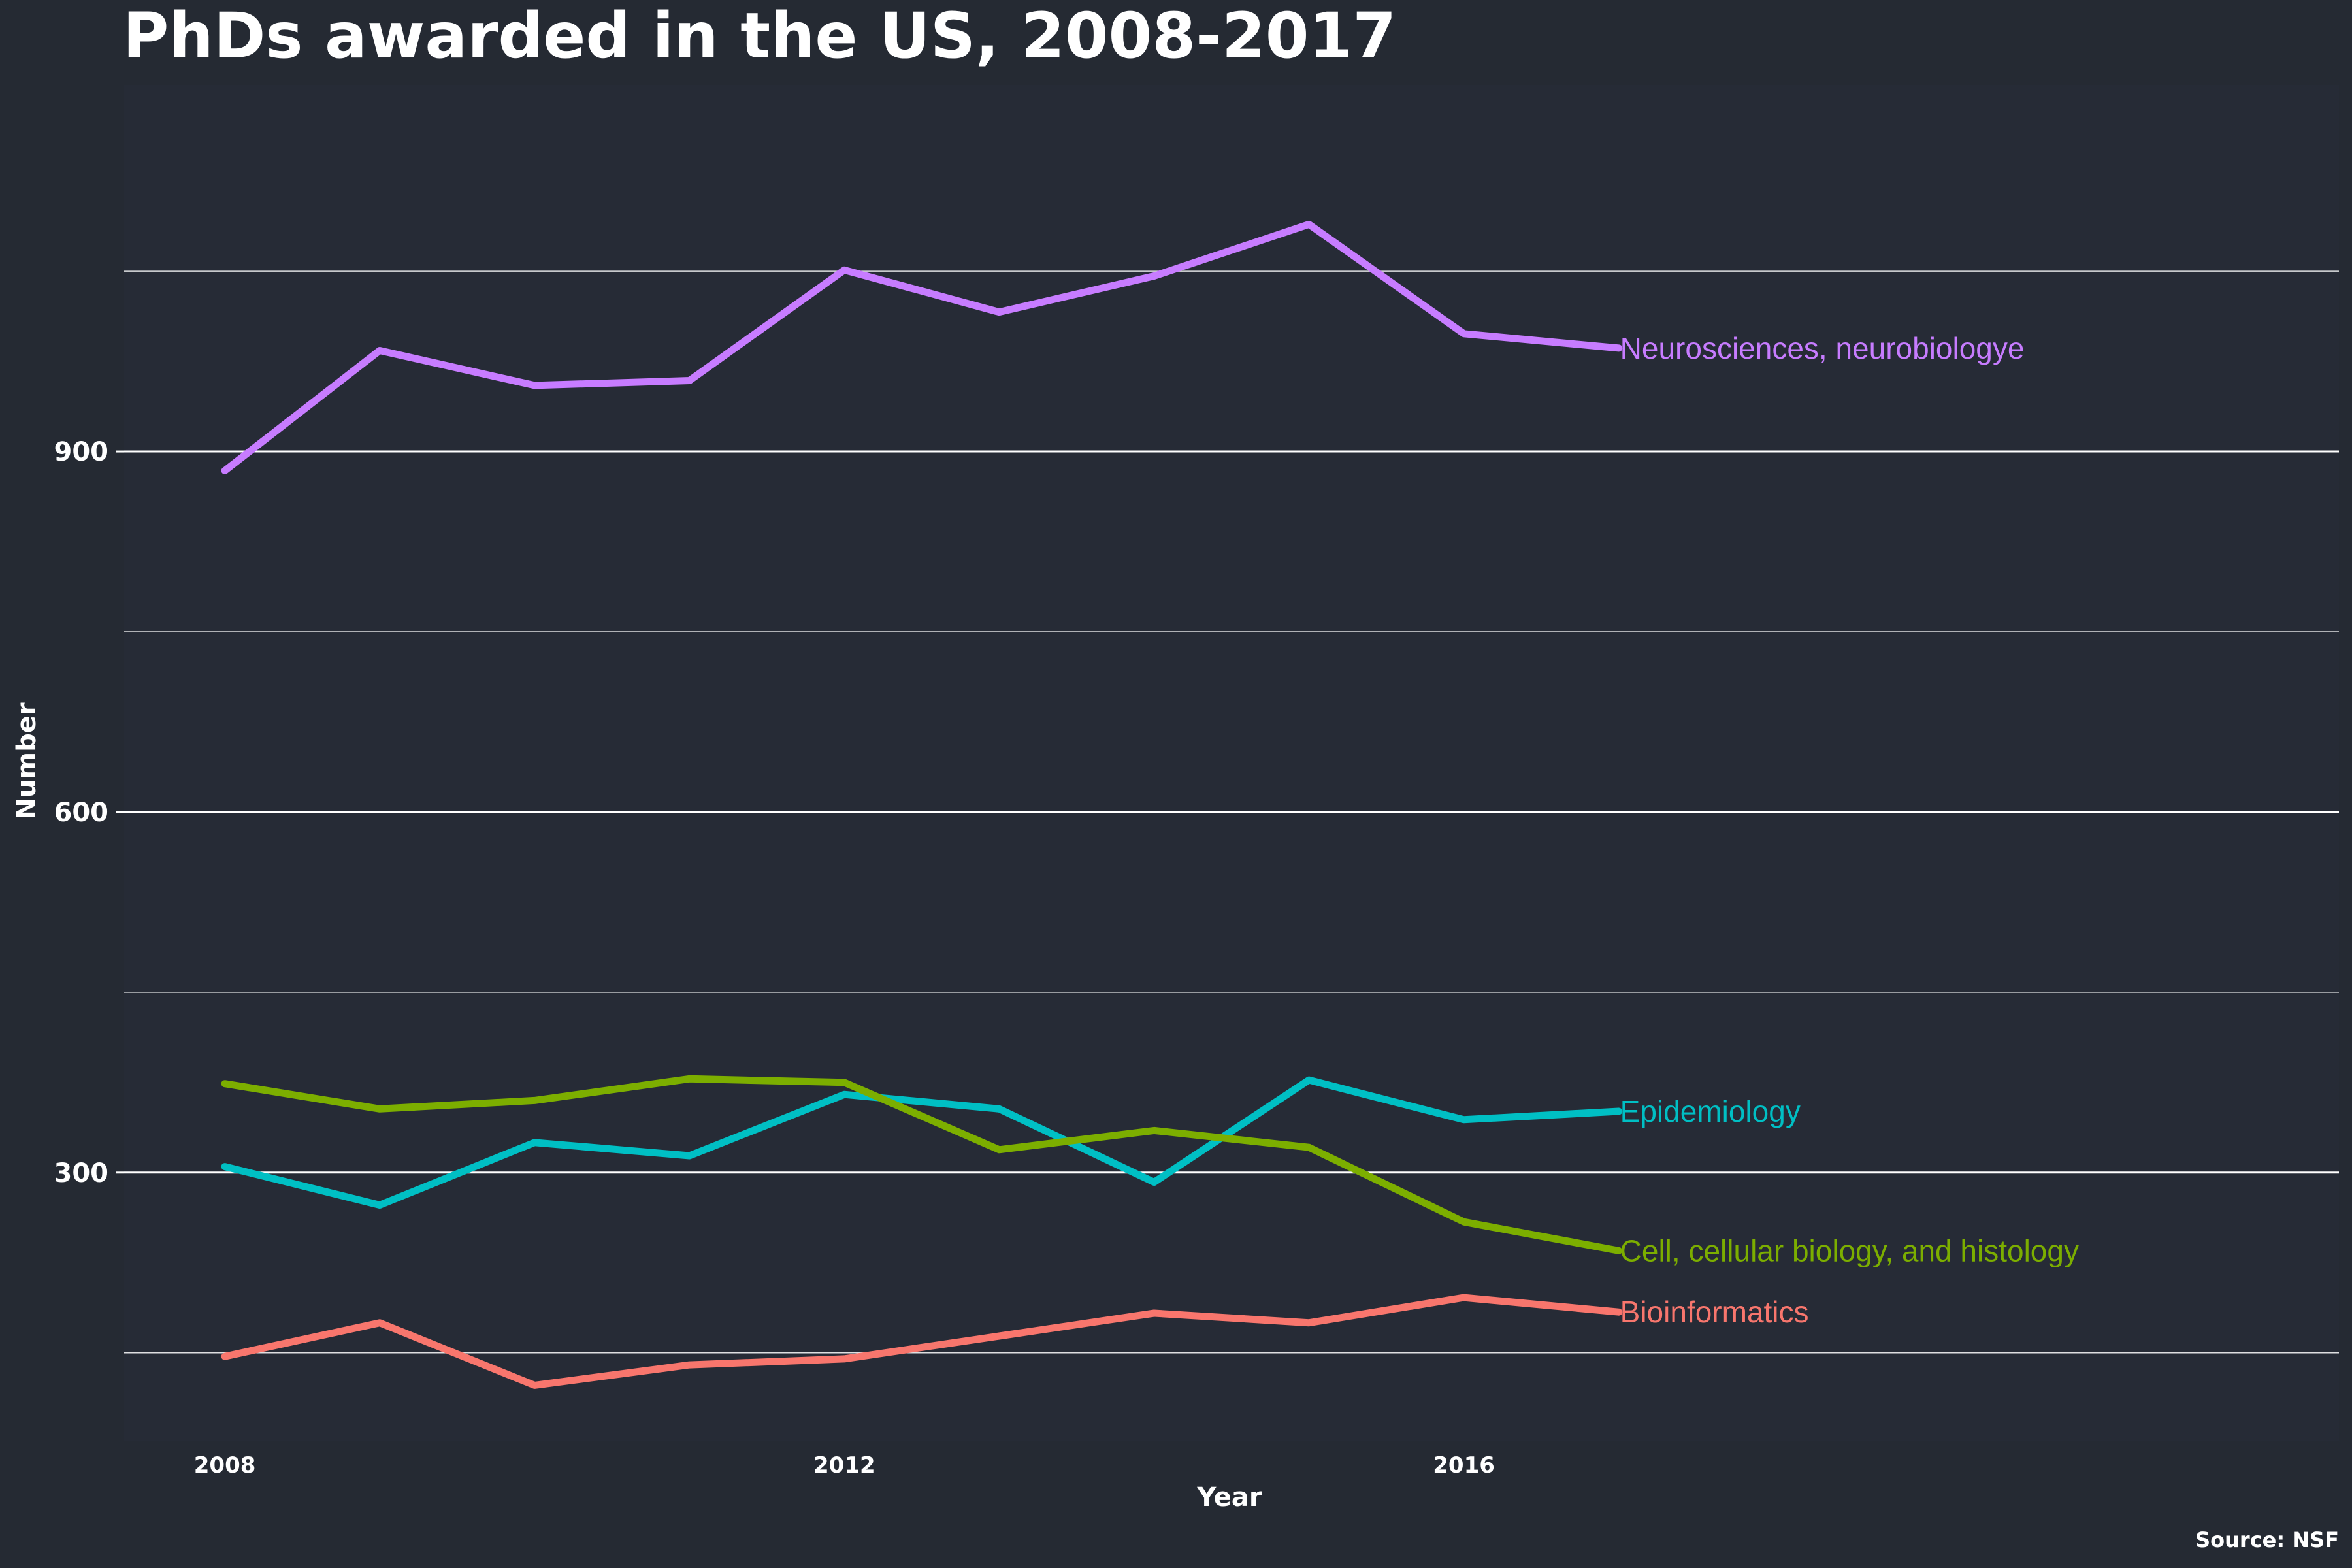 The width and height of the screenshot is (2352, 1568). What do you see at coordinates (81, 813) in the screenshot?
I see `y-tick-label: 600` at bounding box center [81, 813].